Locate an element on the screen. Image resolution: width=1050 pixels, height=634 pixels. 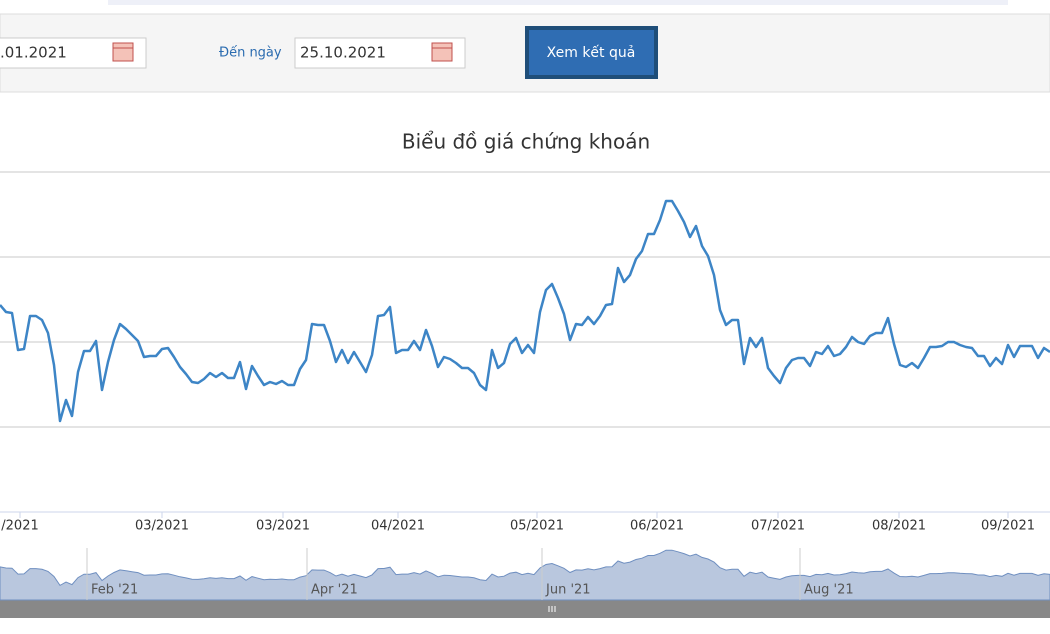
x-tick-label: 08/2021 is located at coordinates (899, 526).